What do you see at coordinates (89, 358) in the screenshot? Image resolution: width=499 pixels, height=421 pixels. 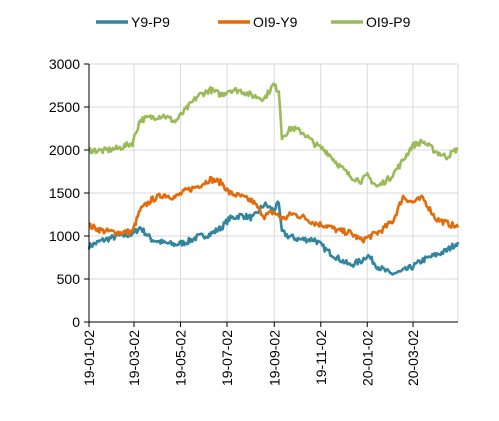 I see `x-tick-label: 19-01-02` at bounding box center [89, 358].